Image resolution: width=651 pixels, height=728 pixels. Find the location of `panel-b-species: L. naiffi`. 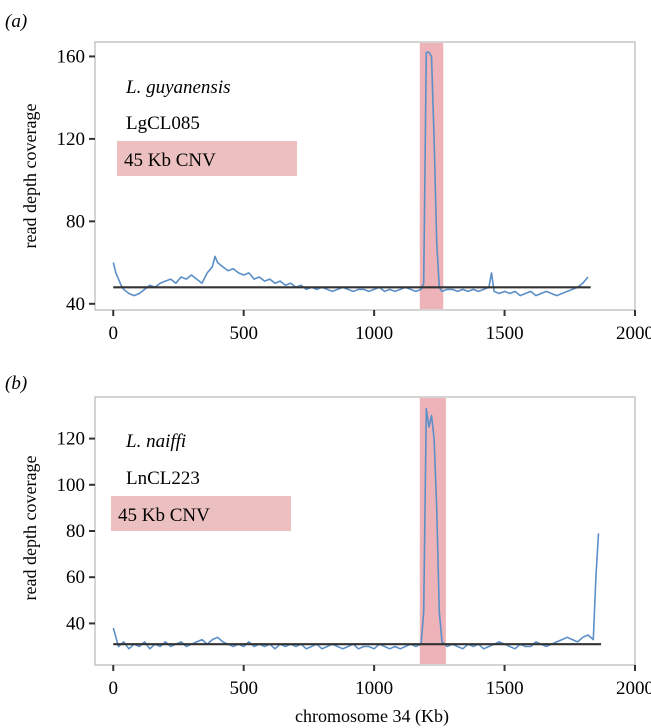

panel-b-species: L. naiffi is located at coordinates (155, 441).